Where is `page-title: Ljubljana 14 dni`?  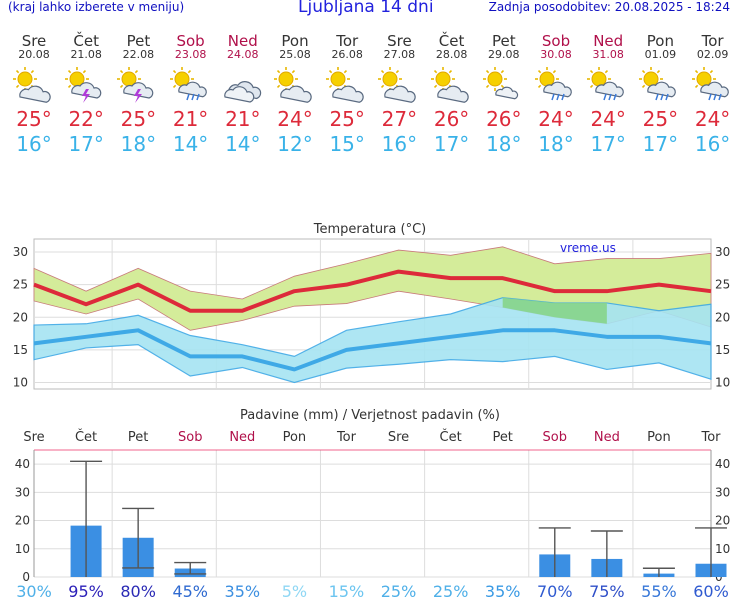
page-title: Ljubljana 14 dni is located at coordinates (366, 8).